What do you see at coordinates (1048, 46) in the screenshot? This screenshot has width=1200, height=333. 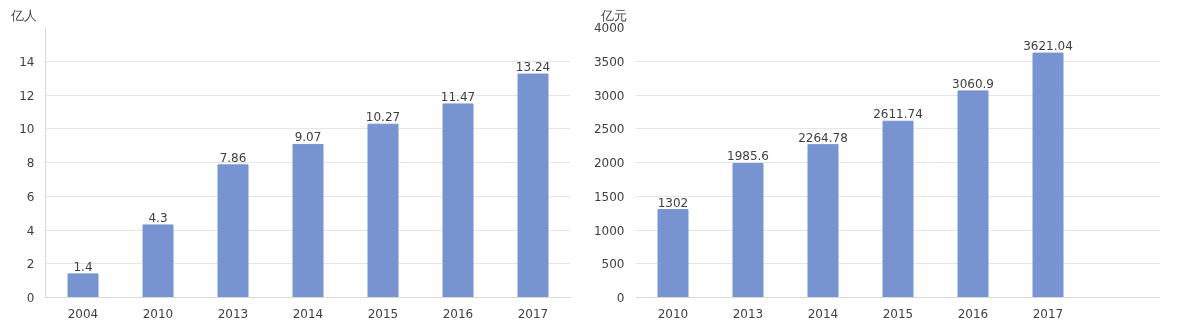 I see `data-label: 3621.04` at bounding box center [1048, 46].